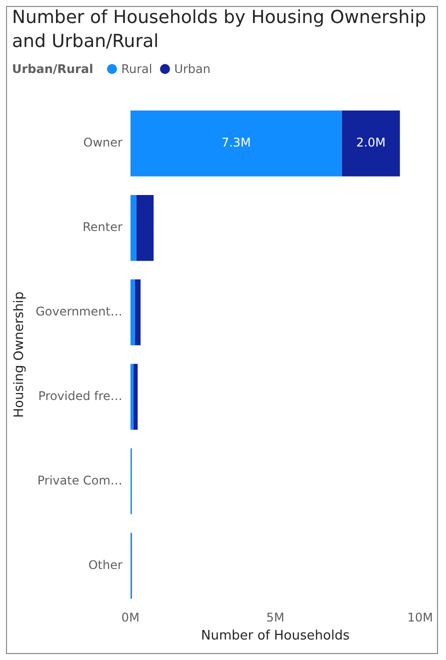 This screenshot has width=446, height=660. I want to click on data-label: 2.0M, so click(371, 143).